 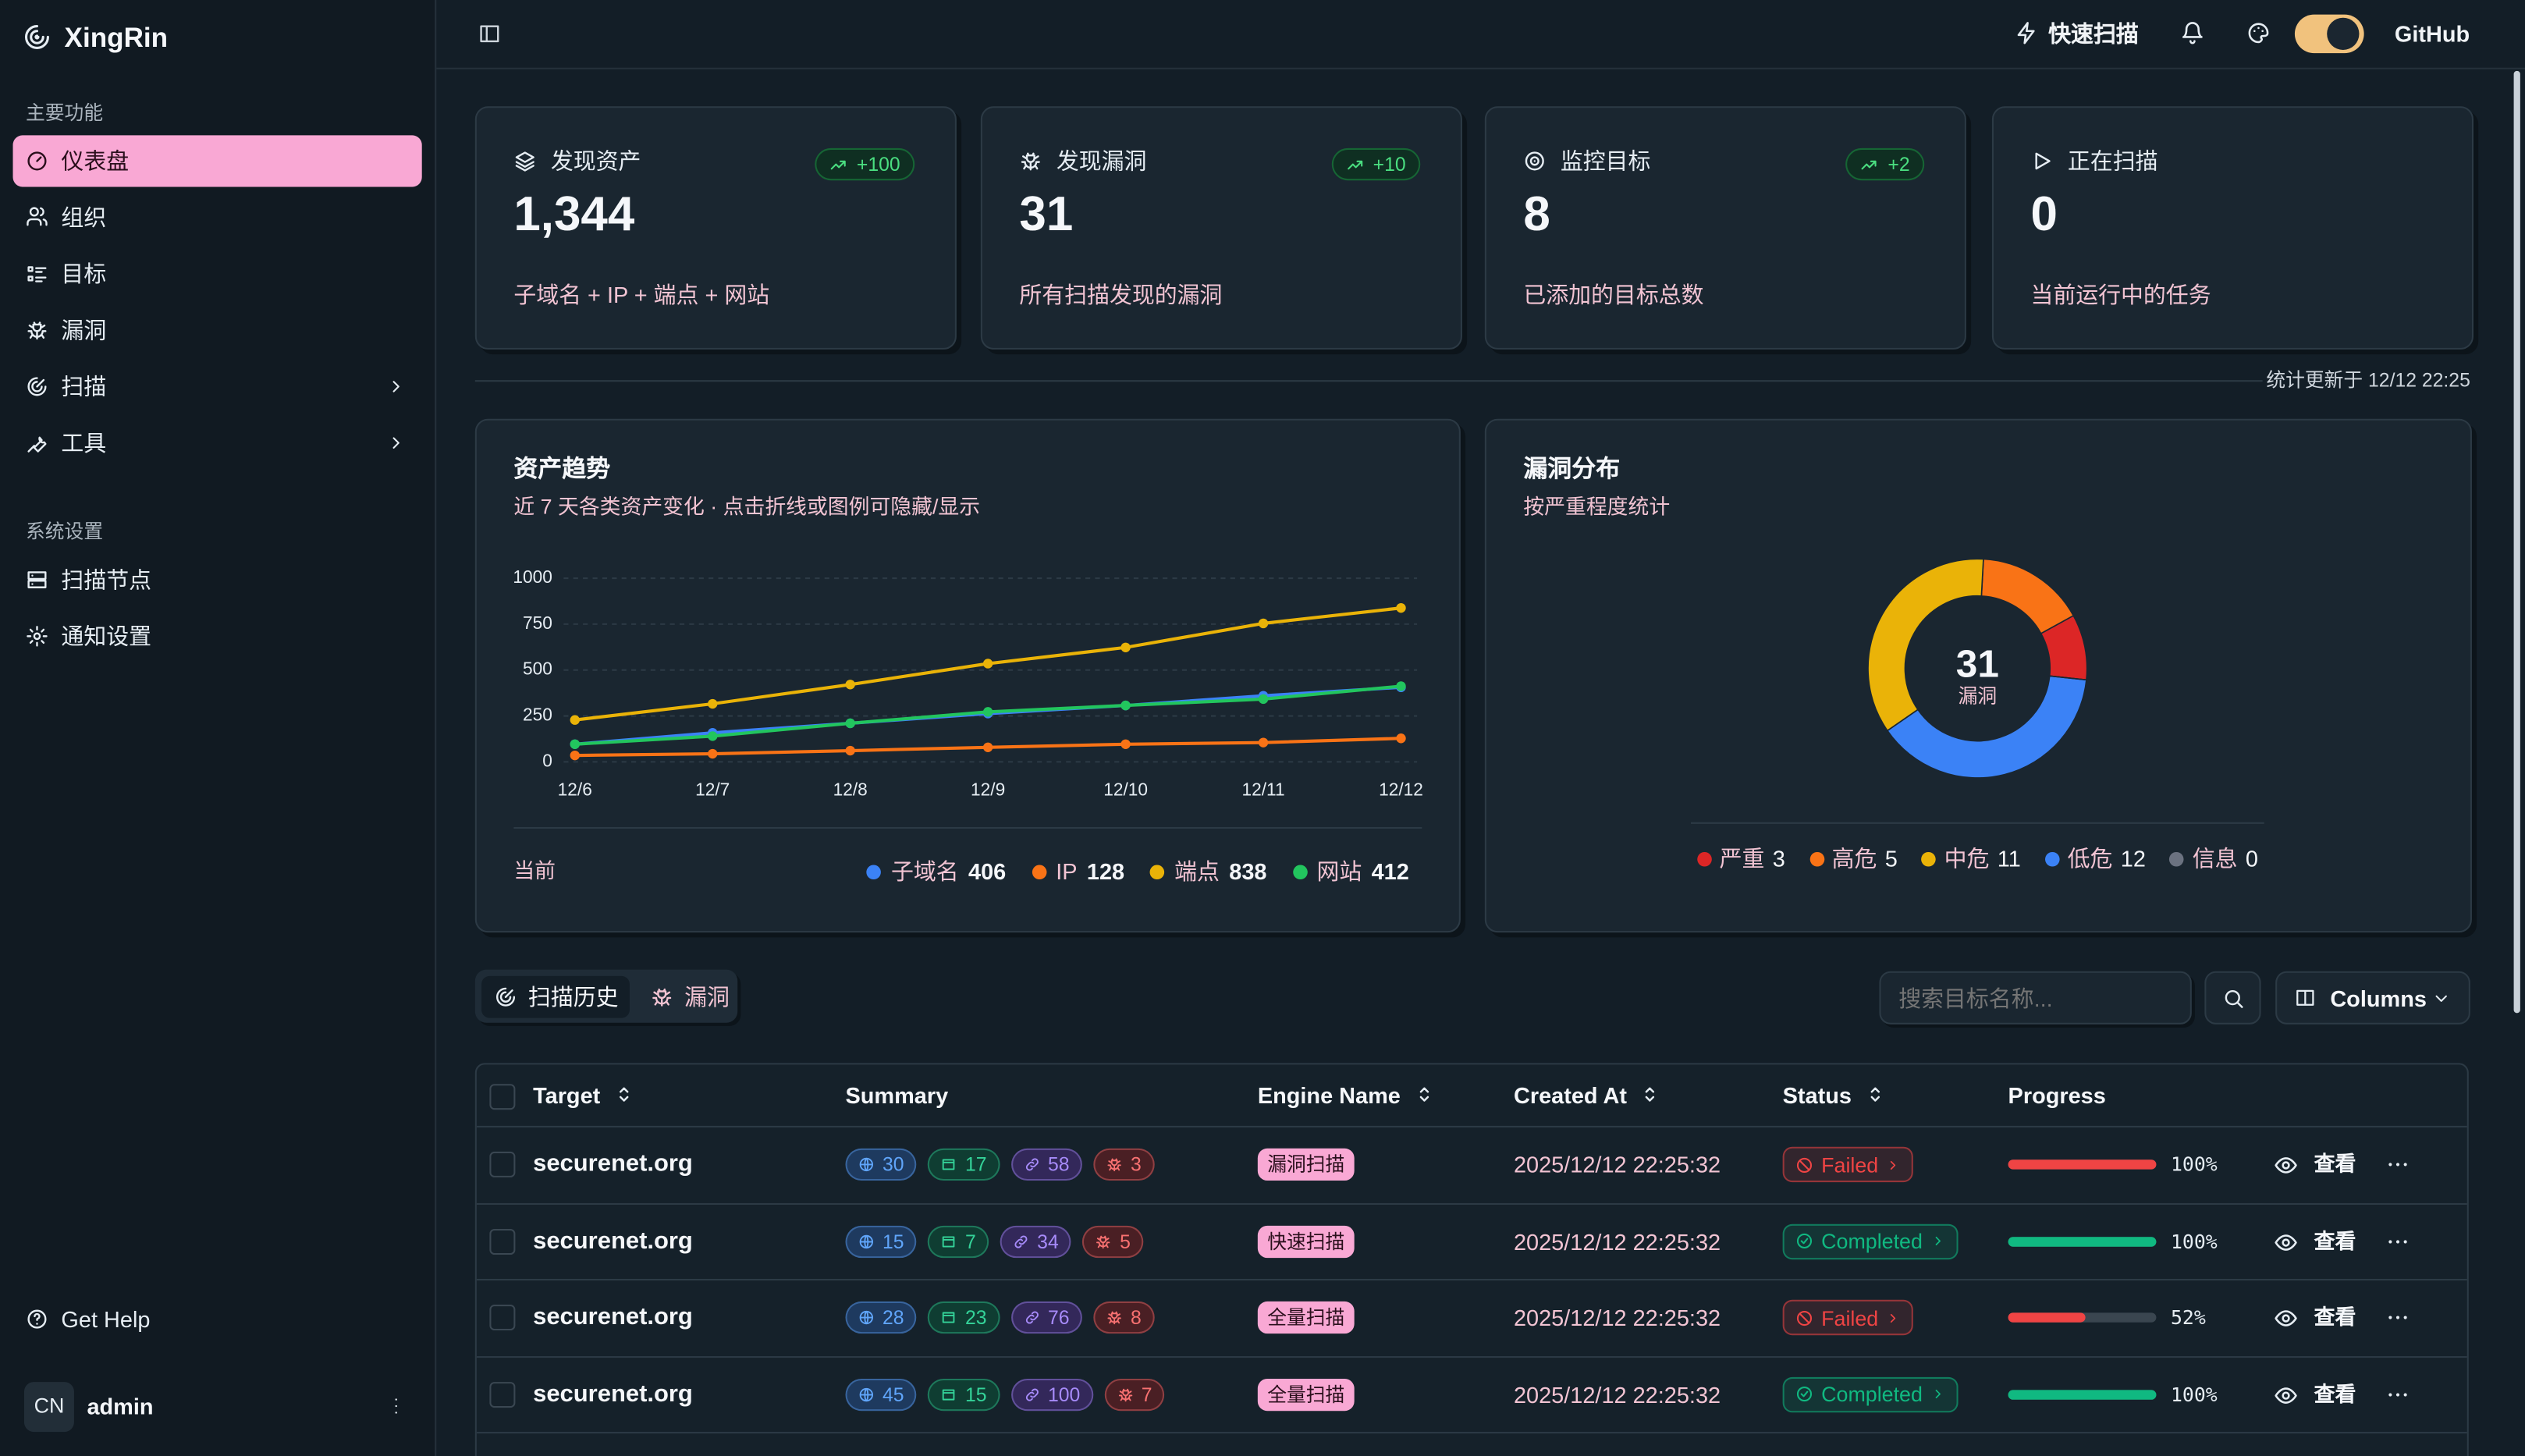 I want to click on quick-scan-button: 快速扫描, so click(x=2093, y=33).